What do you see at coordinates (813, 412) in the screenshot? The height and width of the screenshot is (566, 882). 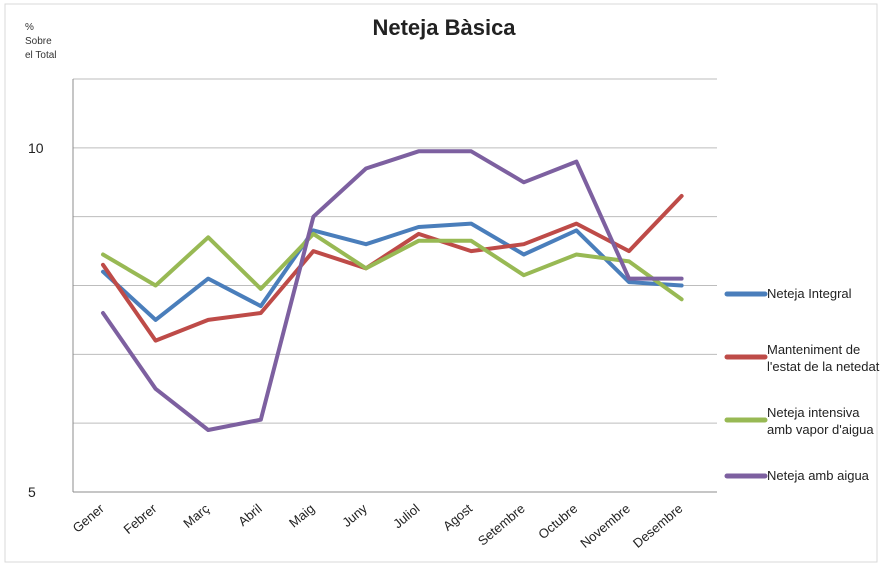 I see `legend-label: Neteja intensiva` at bounding box center [813, 412].